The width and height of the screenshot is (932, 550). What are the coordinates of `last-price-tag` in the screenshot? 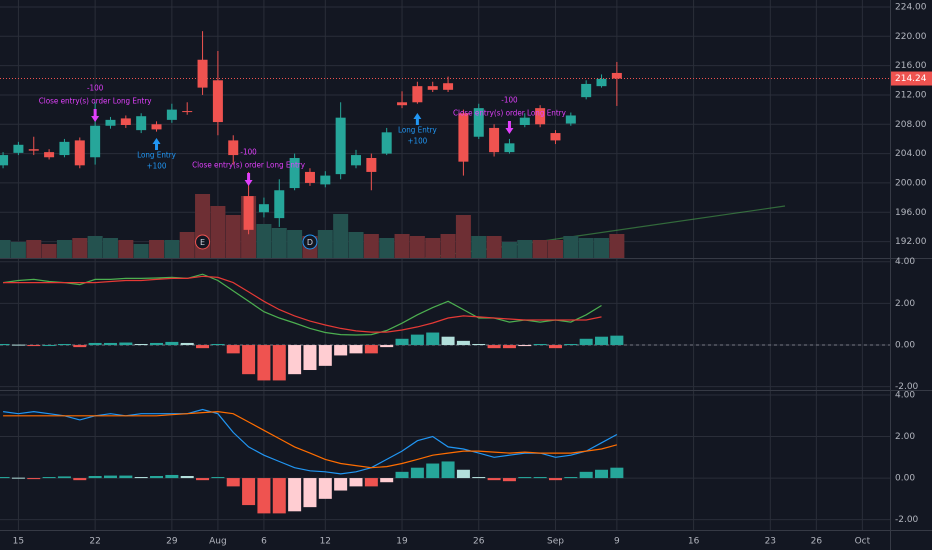 It's located at (911, 78).